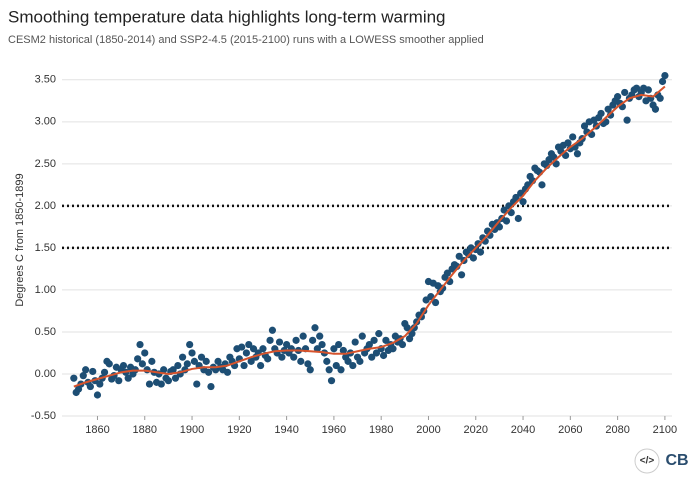 Image resolution: width=696 pixels, height=485 pixels. Describe the element at coordinates (676, 460) in the screenshot. I see `source-logo: CB` at that location.